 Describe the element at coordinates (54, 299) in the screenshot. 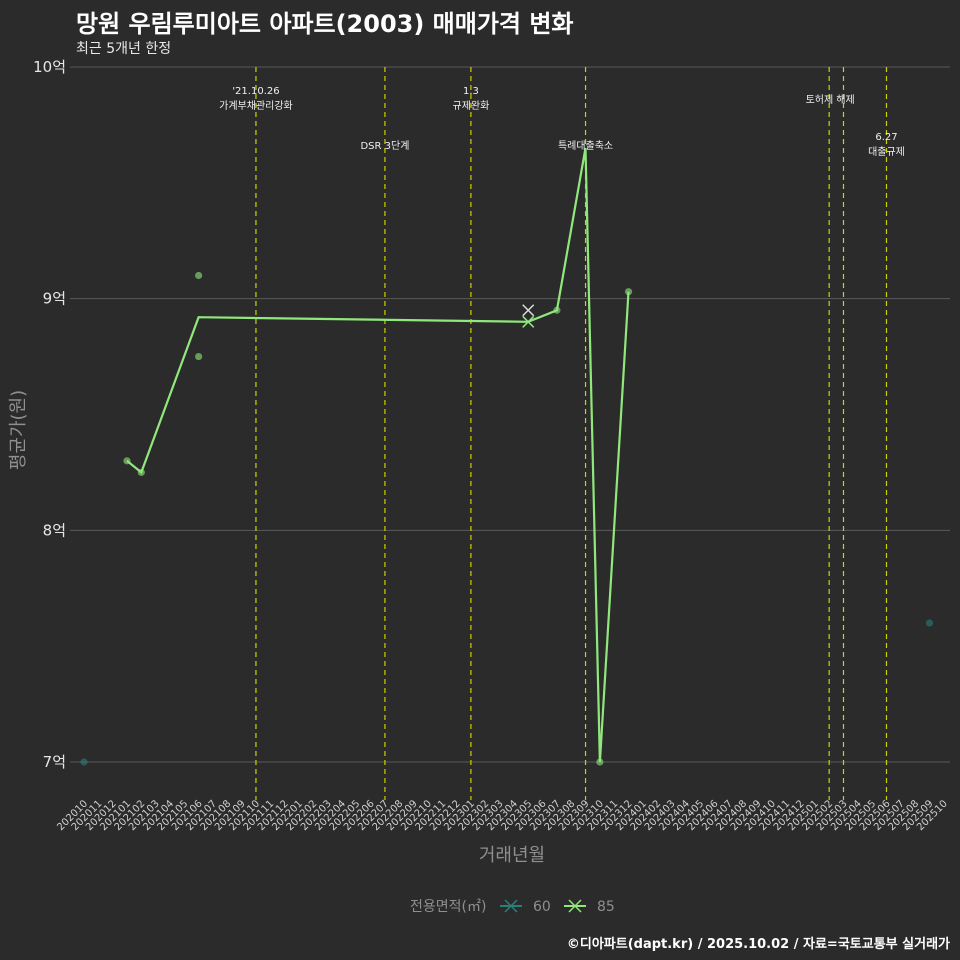

I see `y-tick-label: 9억` at that location.